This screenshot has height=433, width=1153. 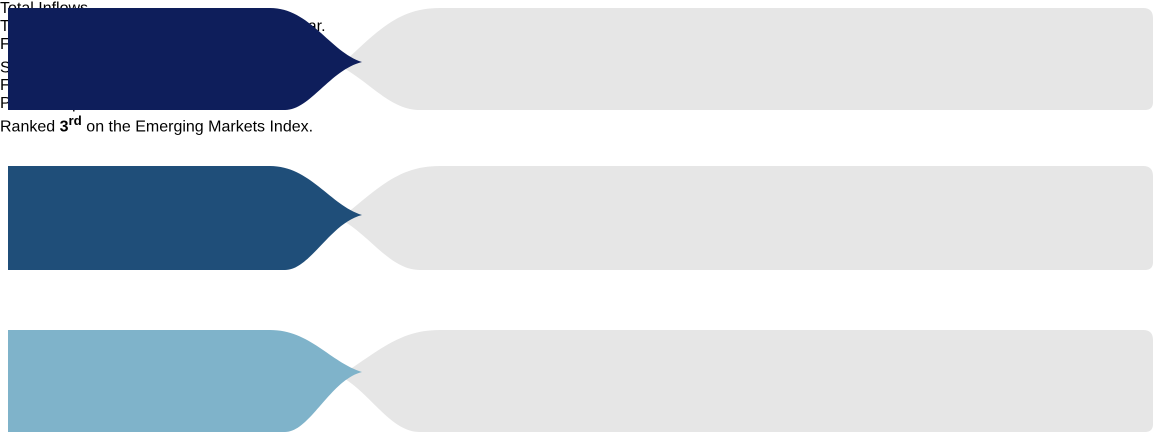 I want to click on text-segment: Ranked, so click(x=30, y=127).